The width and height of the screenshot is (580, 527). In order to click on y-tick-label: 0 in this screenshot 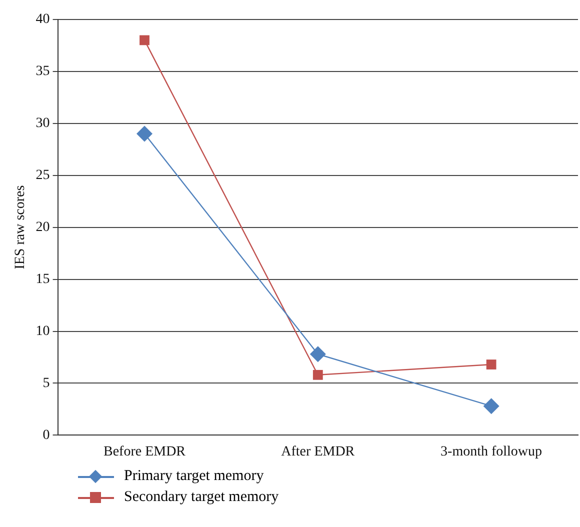, I will do `click(46, 435)`.